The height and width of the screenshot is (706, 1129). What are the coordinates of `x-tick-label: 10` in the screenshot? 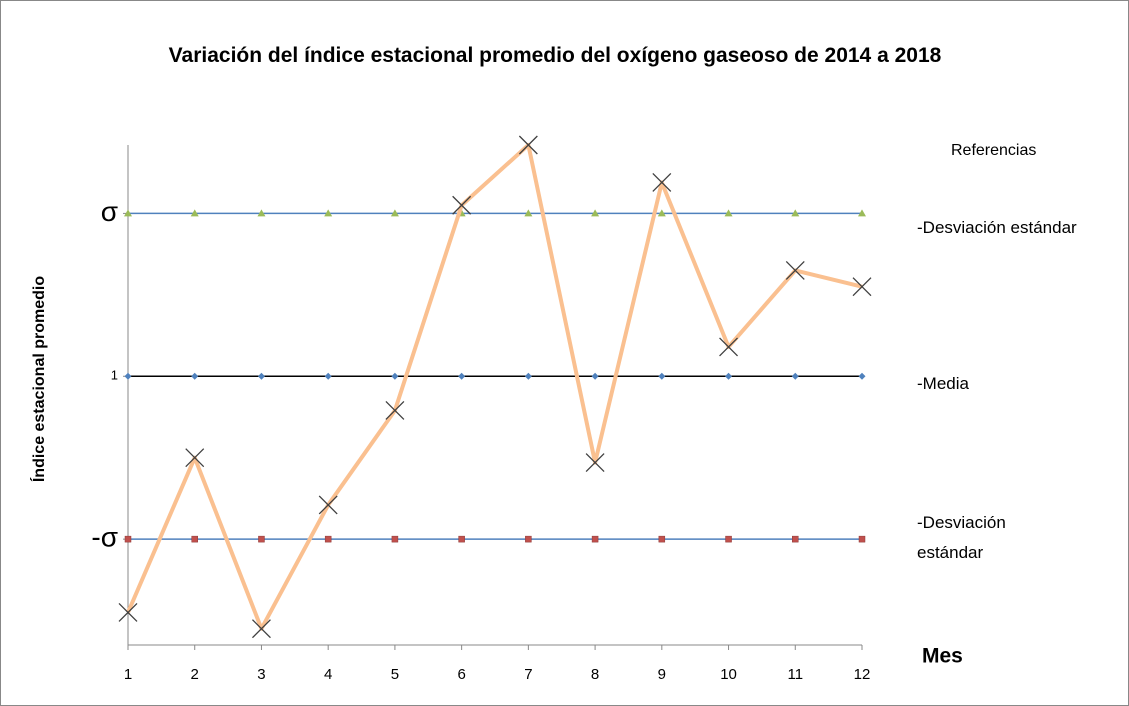 It's located at (728, 674).